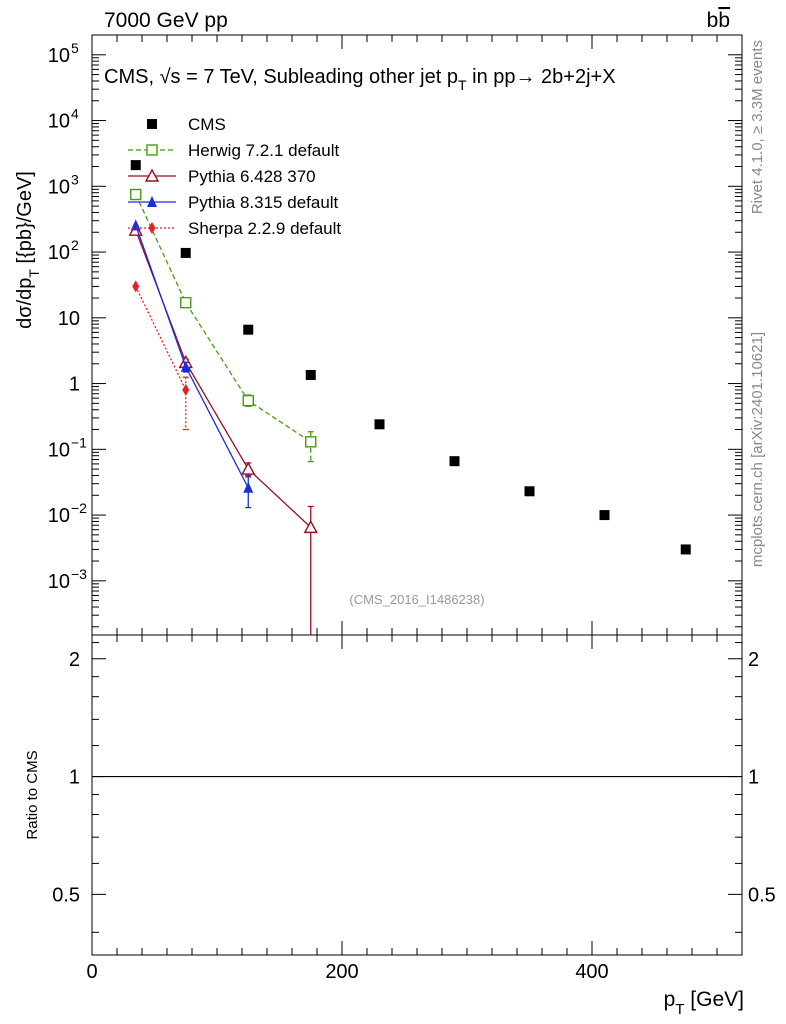 The image size is (786, 1024). I want to click on y-tick-label: 1, so click(74, 385).